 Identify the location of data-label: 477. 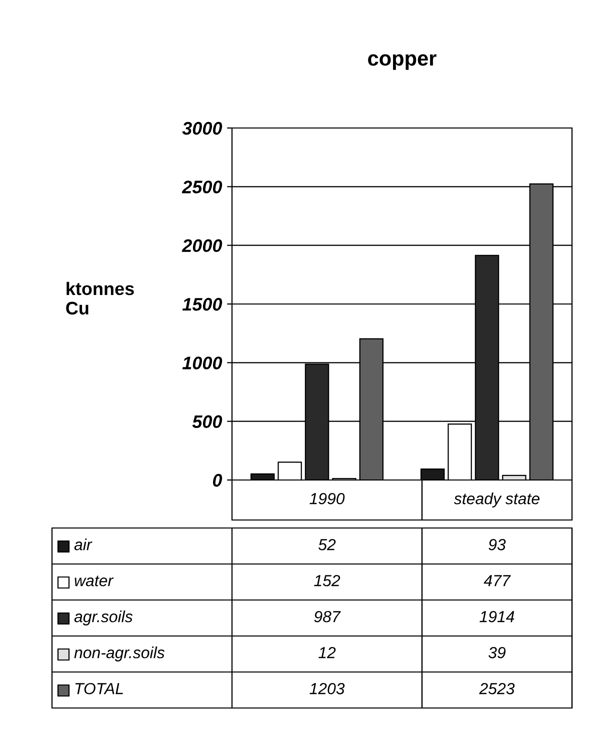
(497, 580).